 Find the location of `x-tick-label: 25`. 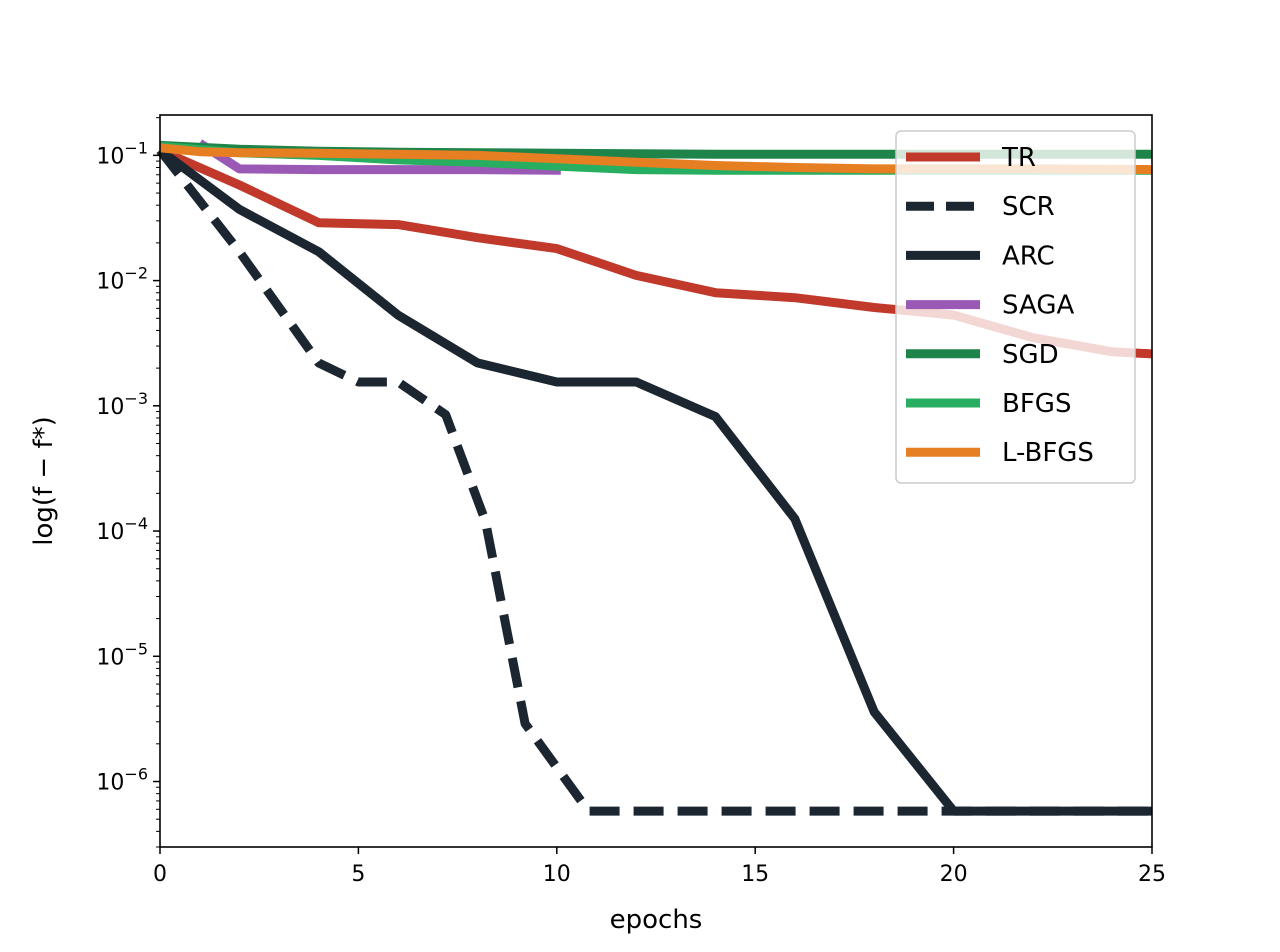

x-tick-label: 25 is located at coordinates (1152, 874).